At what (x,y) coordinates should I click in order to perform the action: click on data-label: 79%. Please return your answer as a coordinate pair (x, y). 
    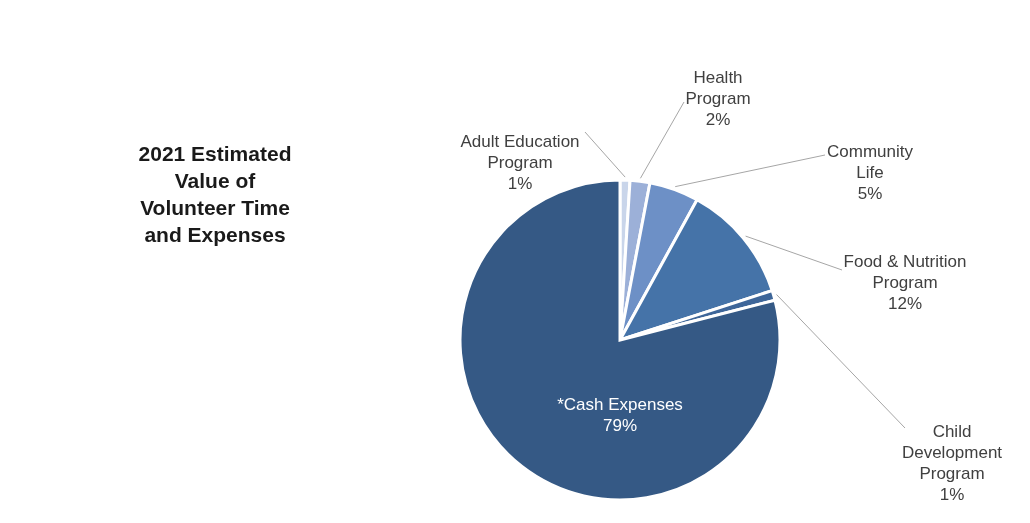
    Looking at the image, I should click on (620, 425).